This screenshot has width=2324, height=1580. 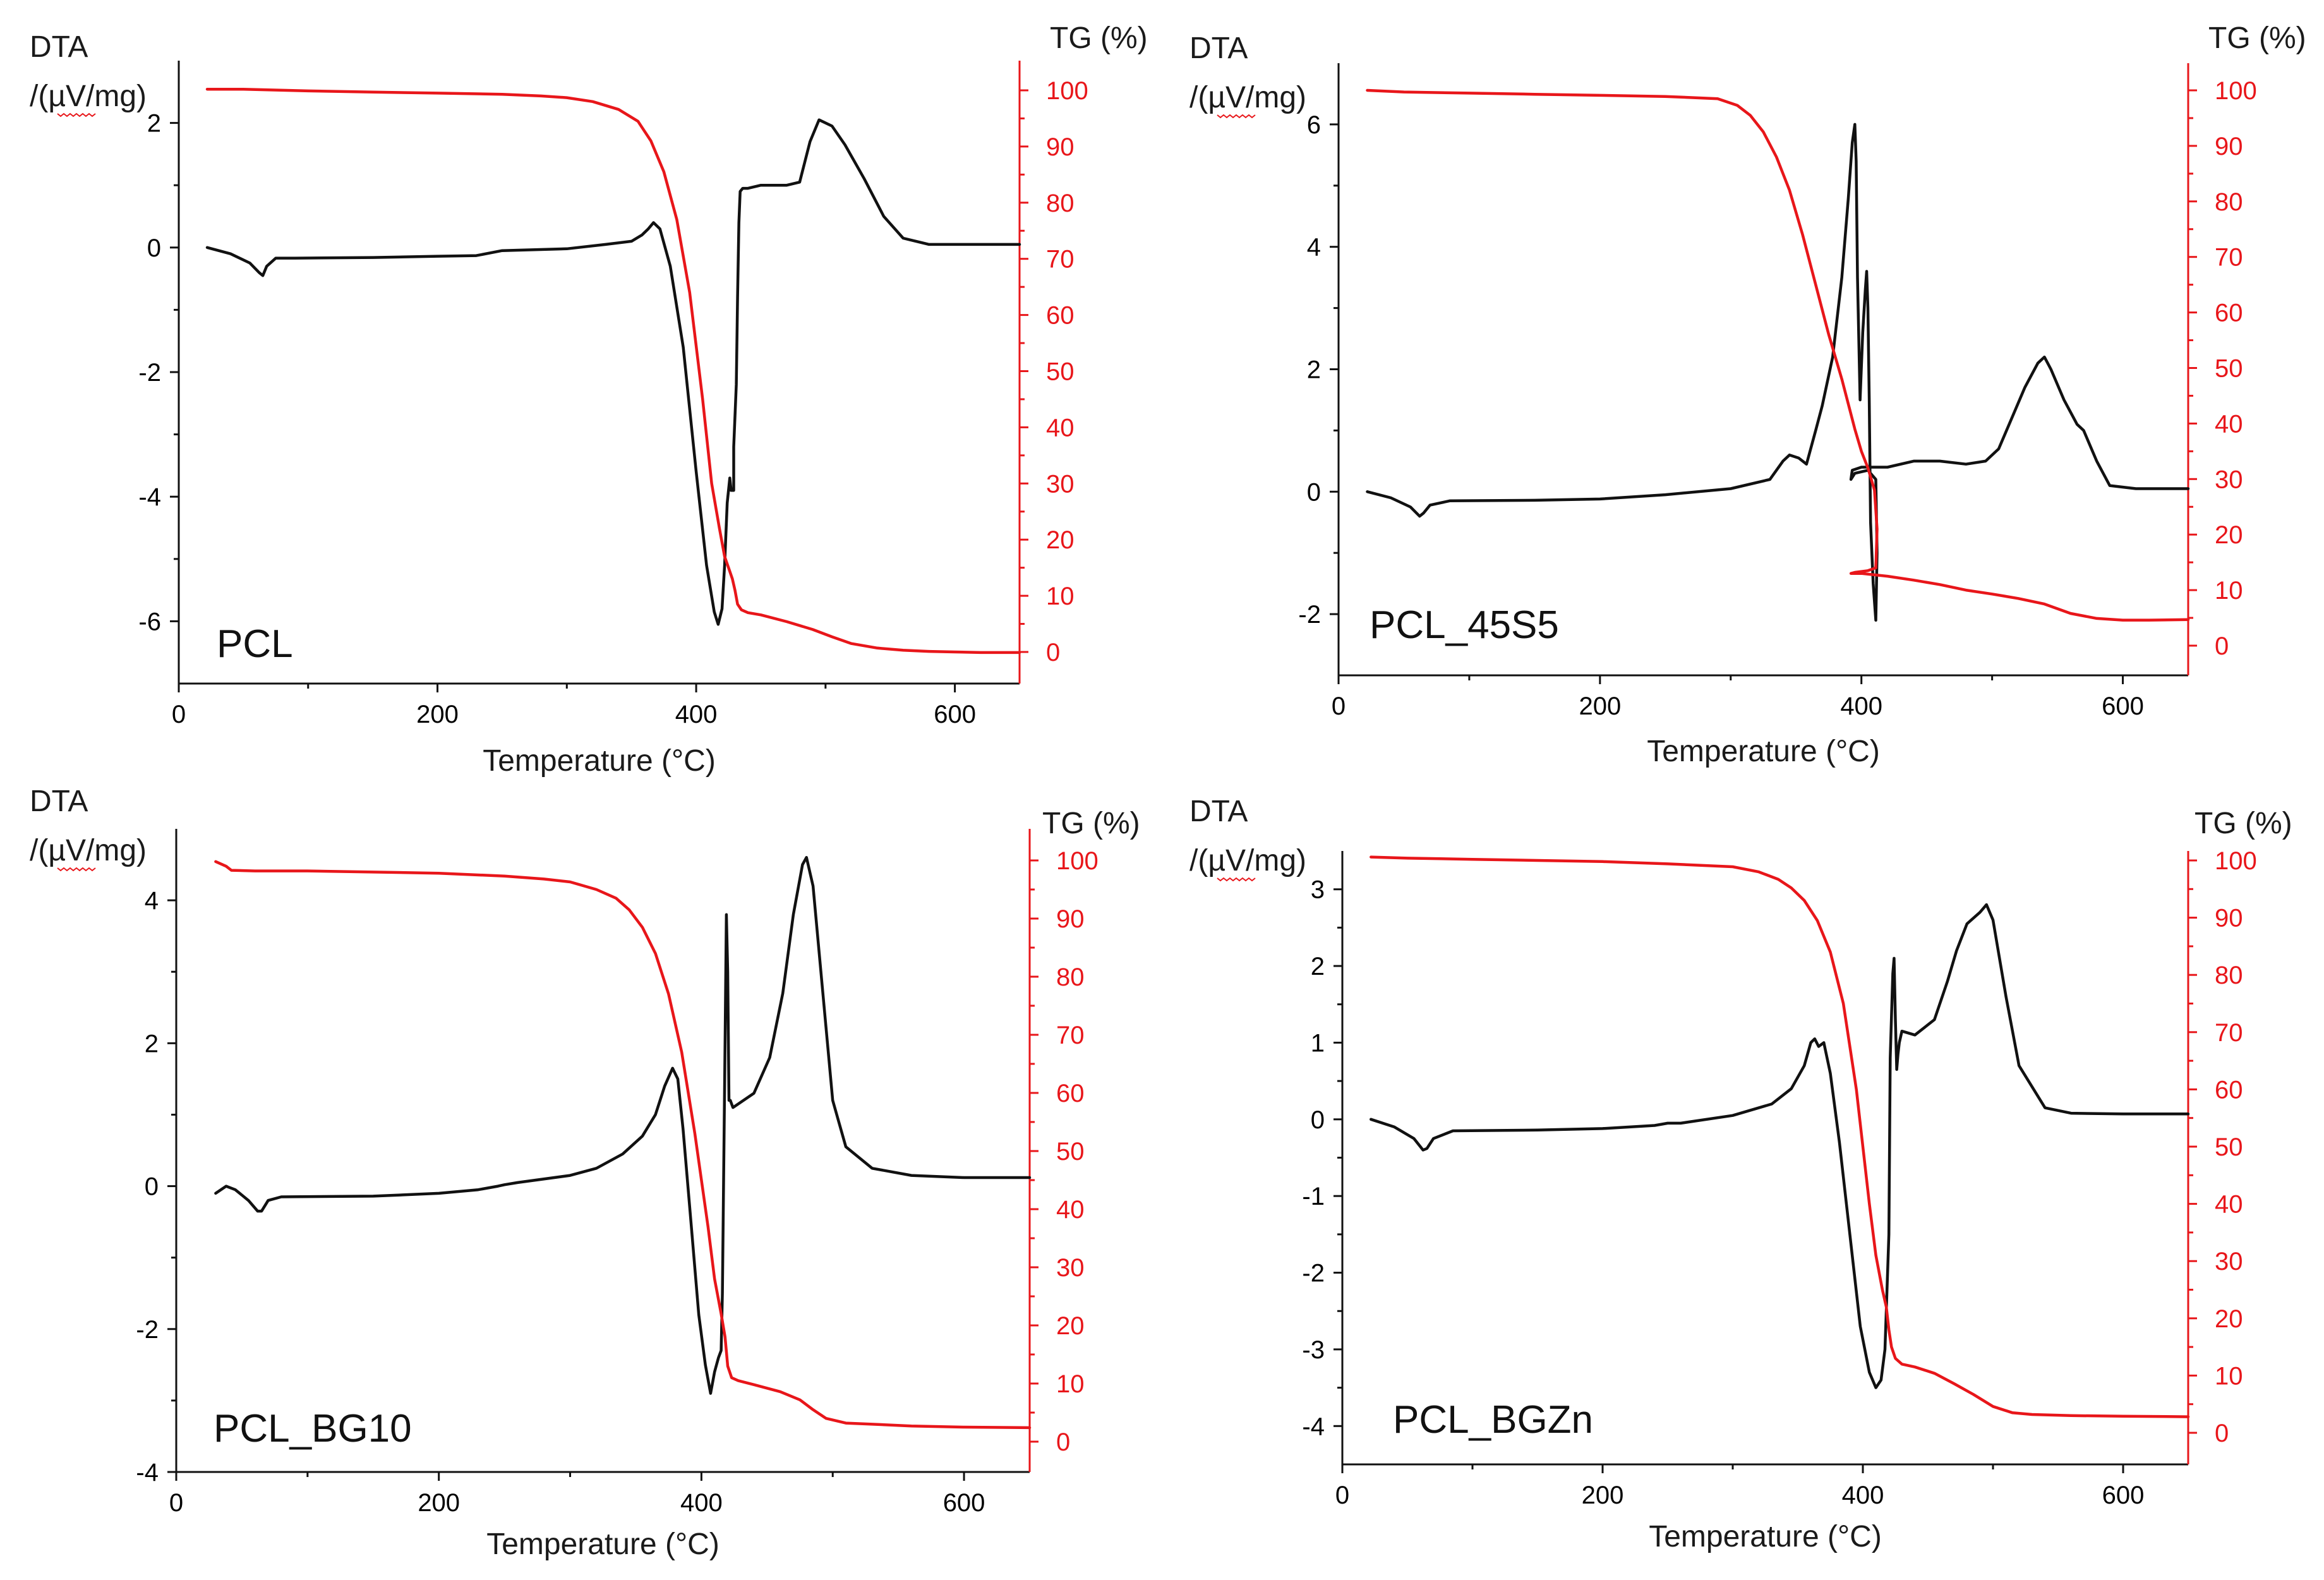 I want to click on dta-axis-title: DTA, so click(x=1218, y=49).